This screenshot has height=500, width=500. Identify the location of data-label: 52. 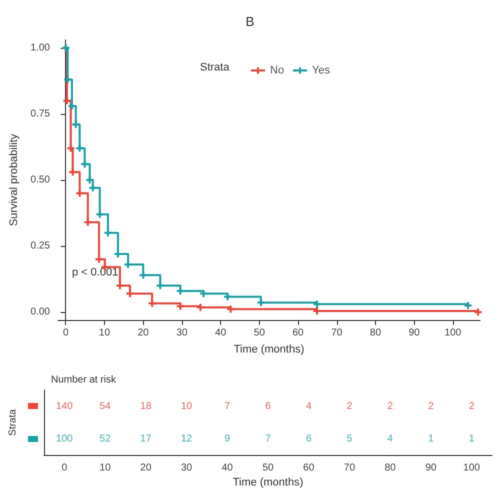
(106, 438).